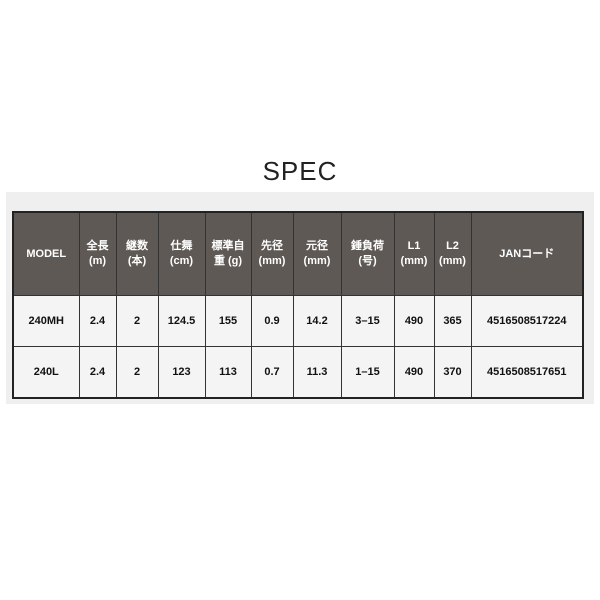  Describe the element at coordinates (527, 372) in the screenshot. I see `table-cell: 4516508517651` at that location.